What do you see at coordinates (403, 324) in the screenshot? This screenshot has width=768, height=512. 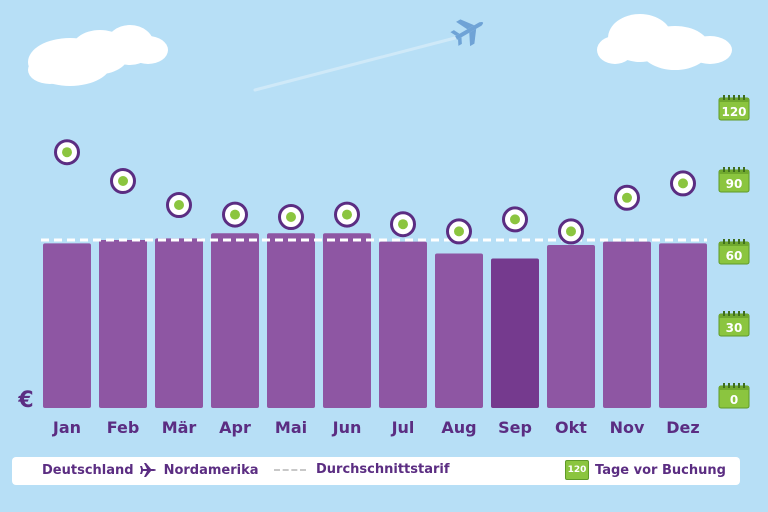 I see `bar-jul` at bounding box center [403, 324].